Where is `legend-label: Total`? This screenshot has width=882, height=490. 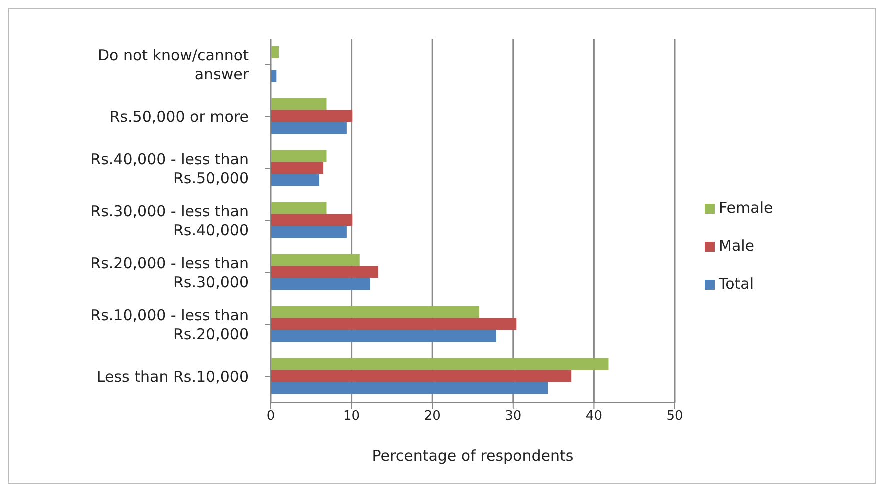 legend-label: Total is located at coordinates (736, 284).